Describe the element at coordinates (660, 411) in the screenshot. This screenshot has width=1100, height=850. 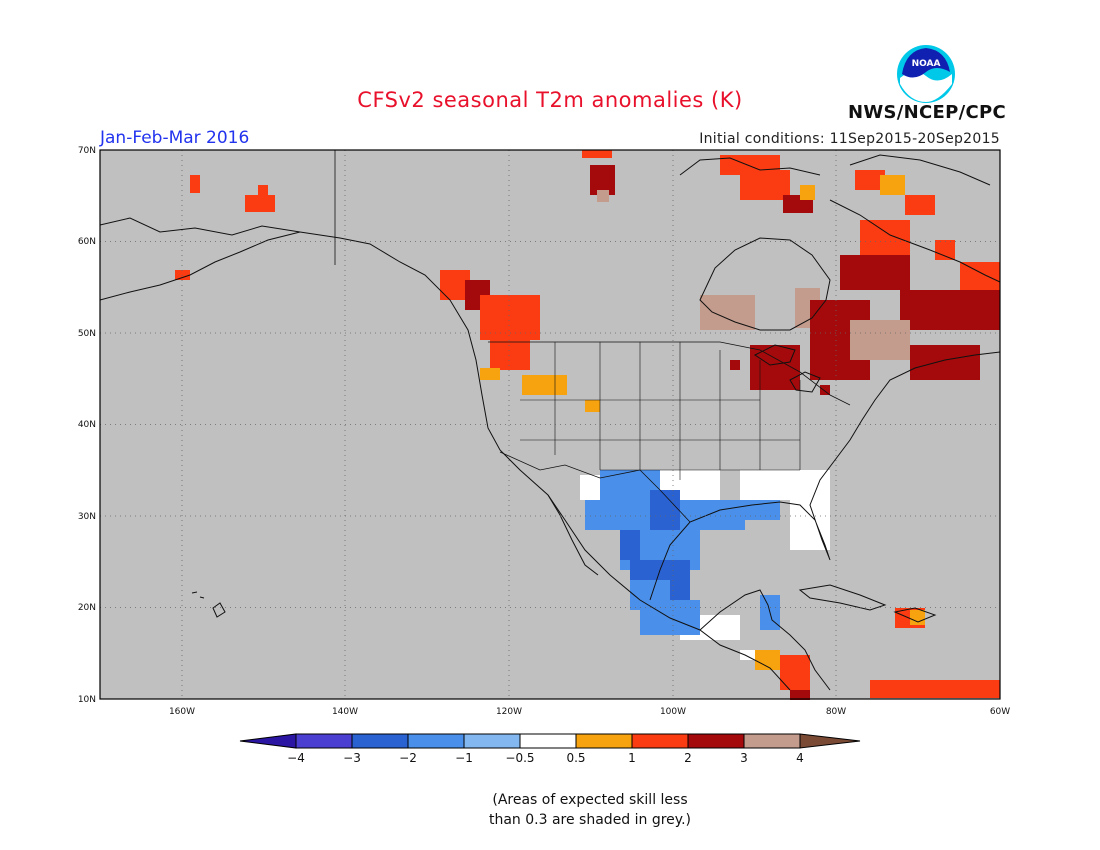
I see `state-borders` at that location.